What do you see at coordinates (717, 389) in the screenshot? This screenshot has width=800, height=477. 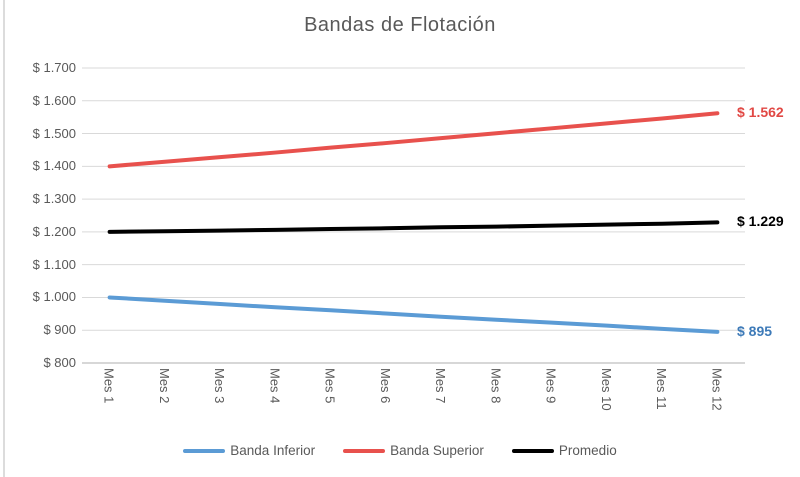 I see `x-axis-tick-label: Mes 12` at bounding box center [717, 389].